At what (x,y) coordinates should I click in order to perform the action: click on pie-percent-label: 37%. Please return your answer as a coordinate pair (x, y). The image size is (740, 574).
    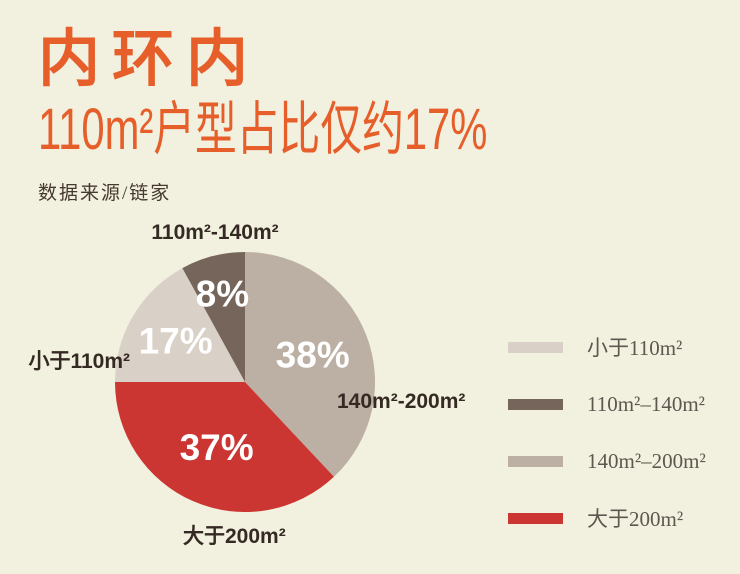
    Looking at the image, I should click on (217, 447).